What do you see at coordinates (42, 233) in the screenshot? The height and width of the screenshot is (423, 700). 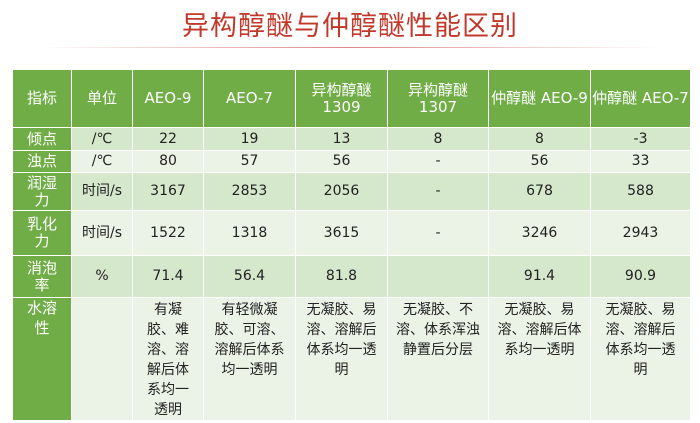 I see `row-label: 乳化力` at bounding box center [42, 233].